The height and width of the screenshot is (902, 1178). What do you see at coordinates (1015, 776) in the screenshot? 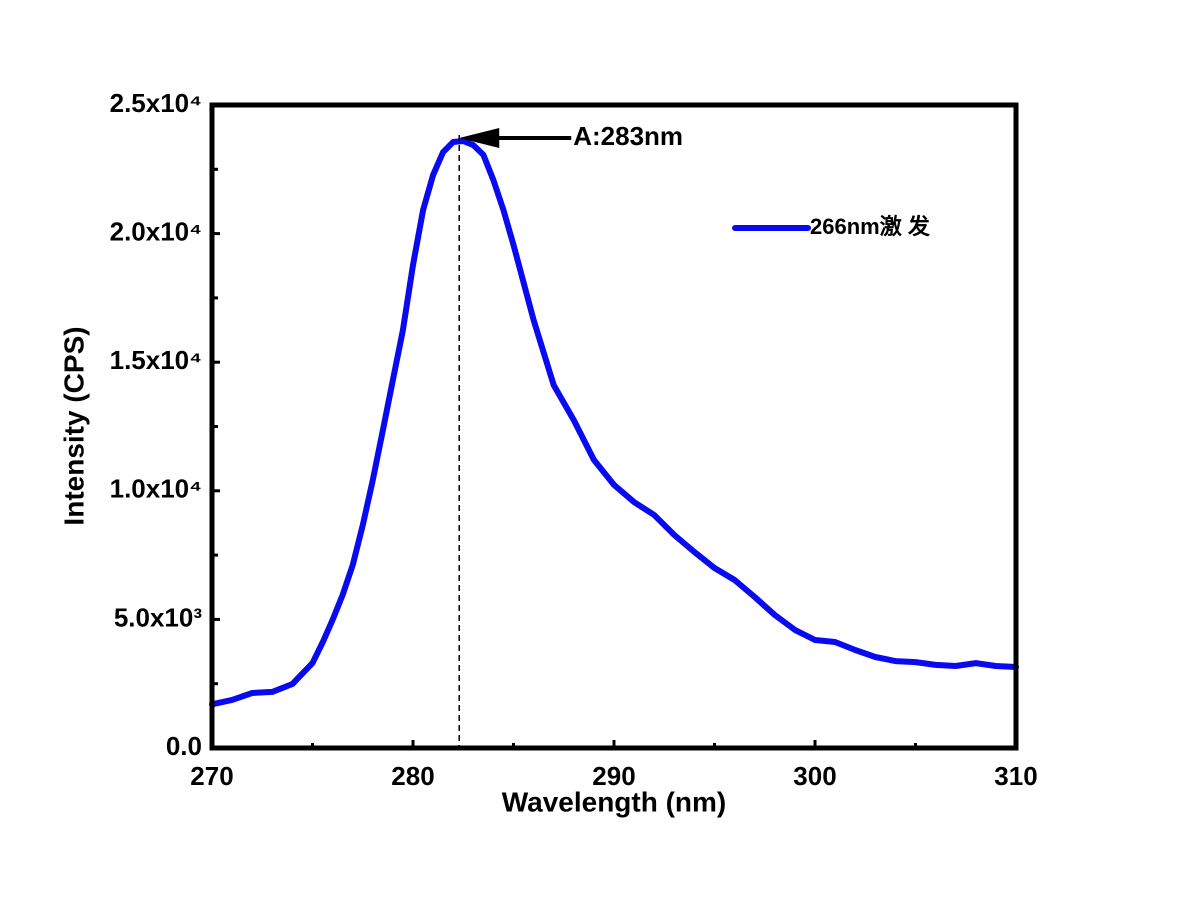
I see `x-tick-label: 310` at bounding box center [1015, 776].